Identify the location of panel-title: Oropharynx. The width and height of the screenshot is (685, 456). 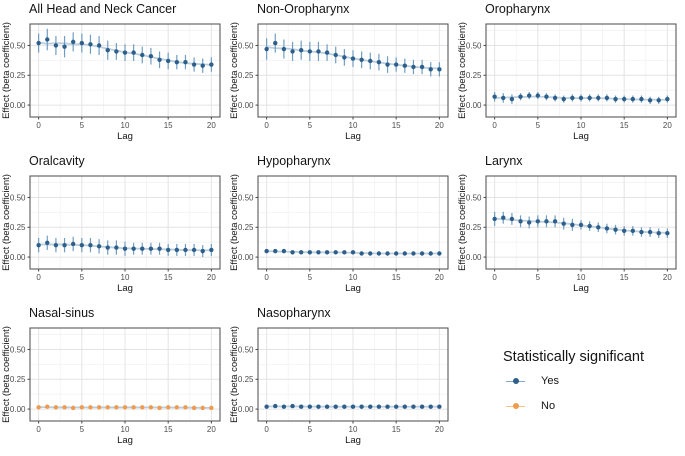
(518, 9).